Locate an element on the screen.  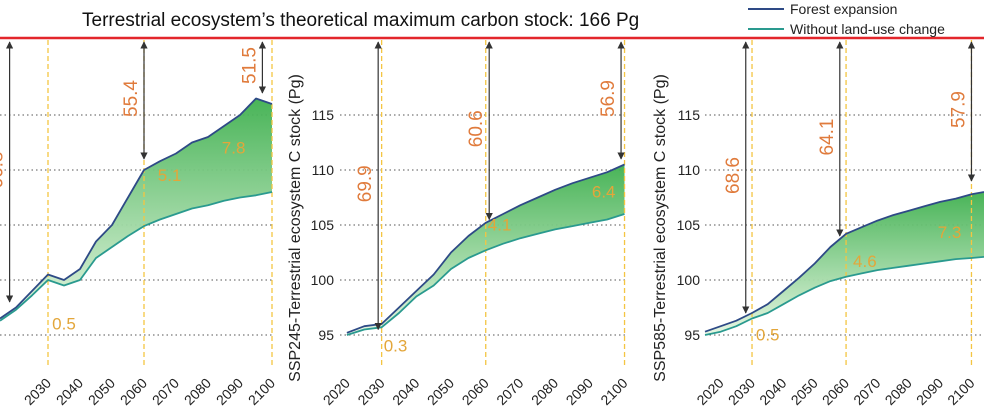
diff-label-ssp245-0: 0.3 is located at coordinates (396, 346).